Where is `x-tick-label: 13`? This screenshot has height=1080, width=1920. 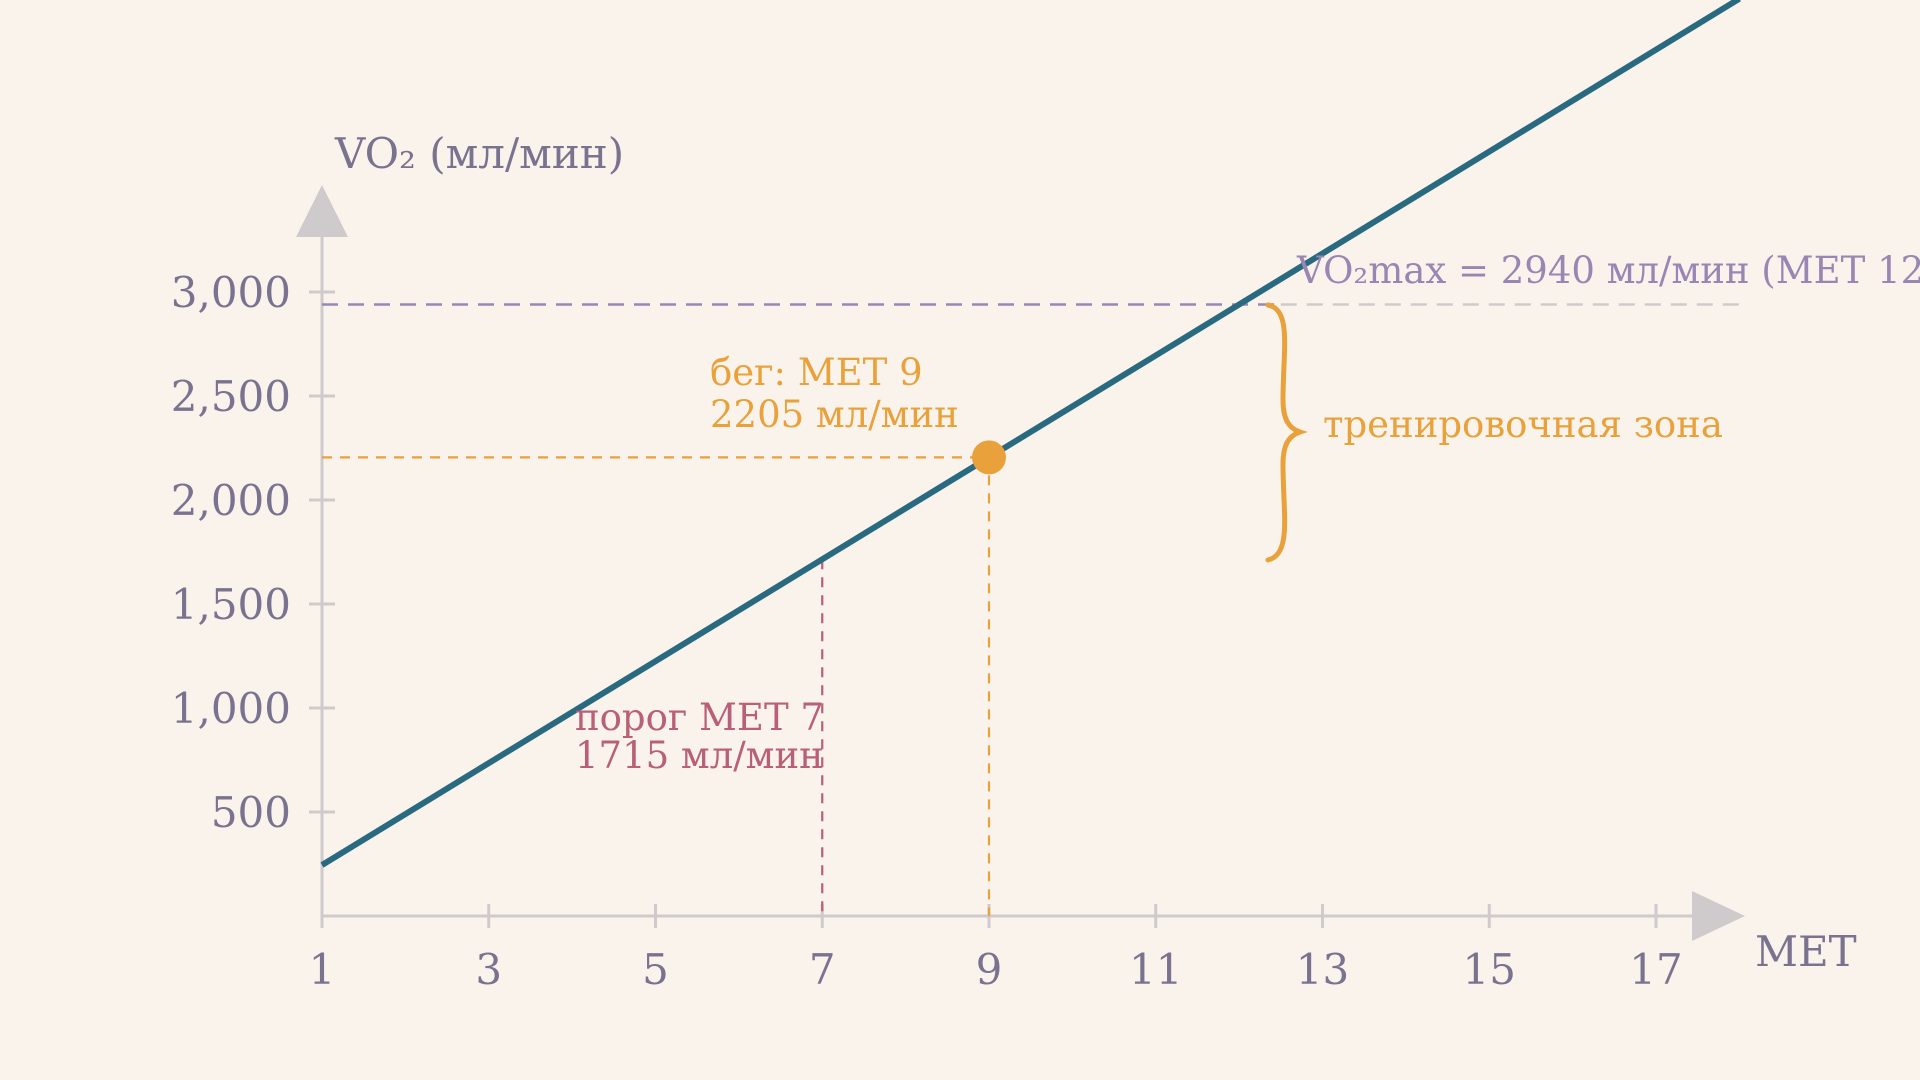
x-tick-label: 13 is located at coordinates (1322, 969).